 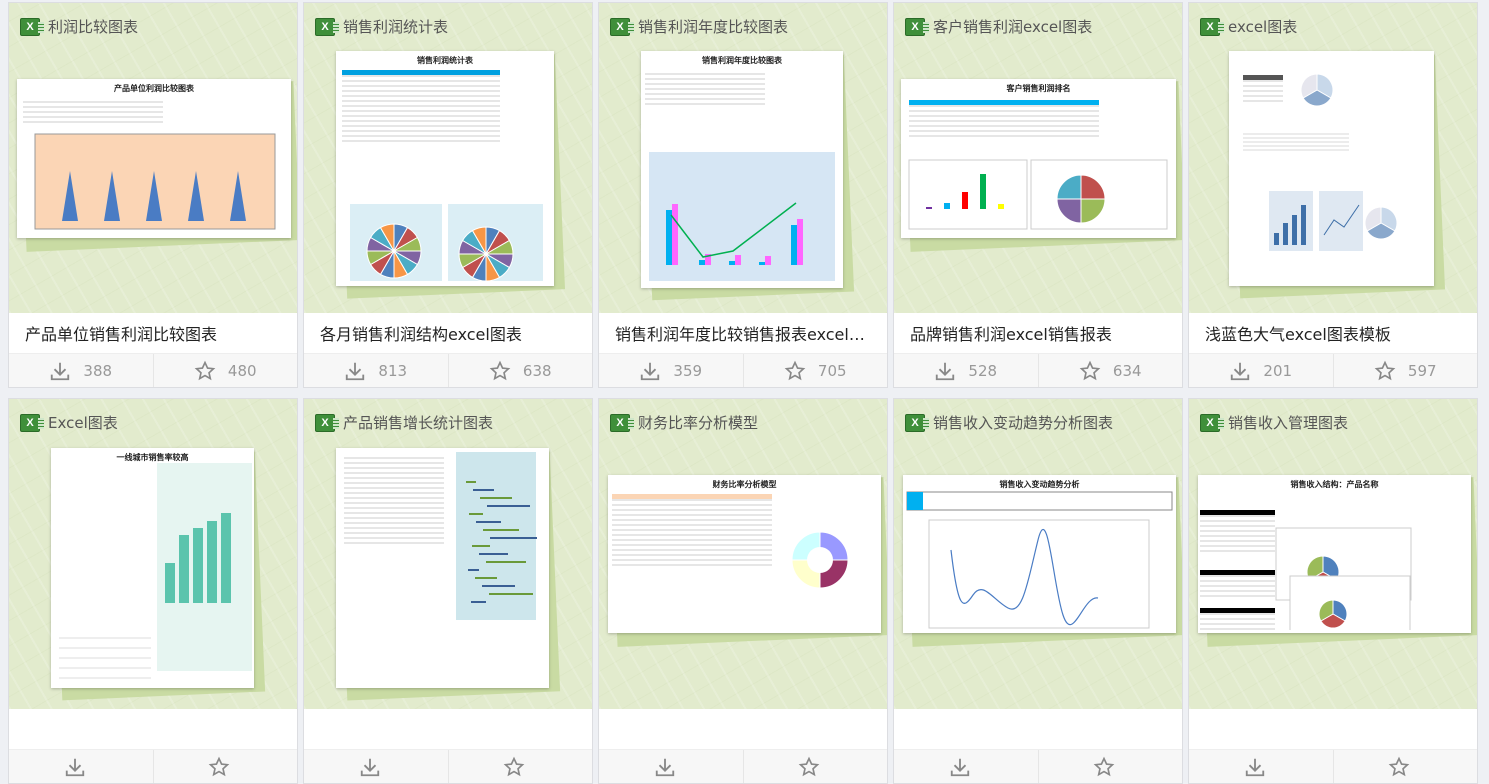 I want to click on card-title: 浅蓝色大气excel图表模板, so click(x=1298, y=334).